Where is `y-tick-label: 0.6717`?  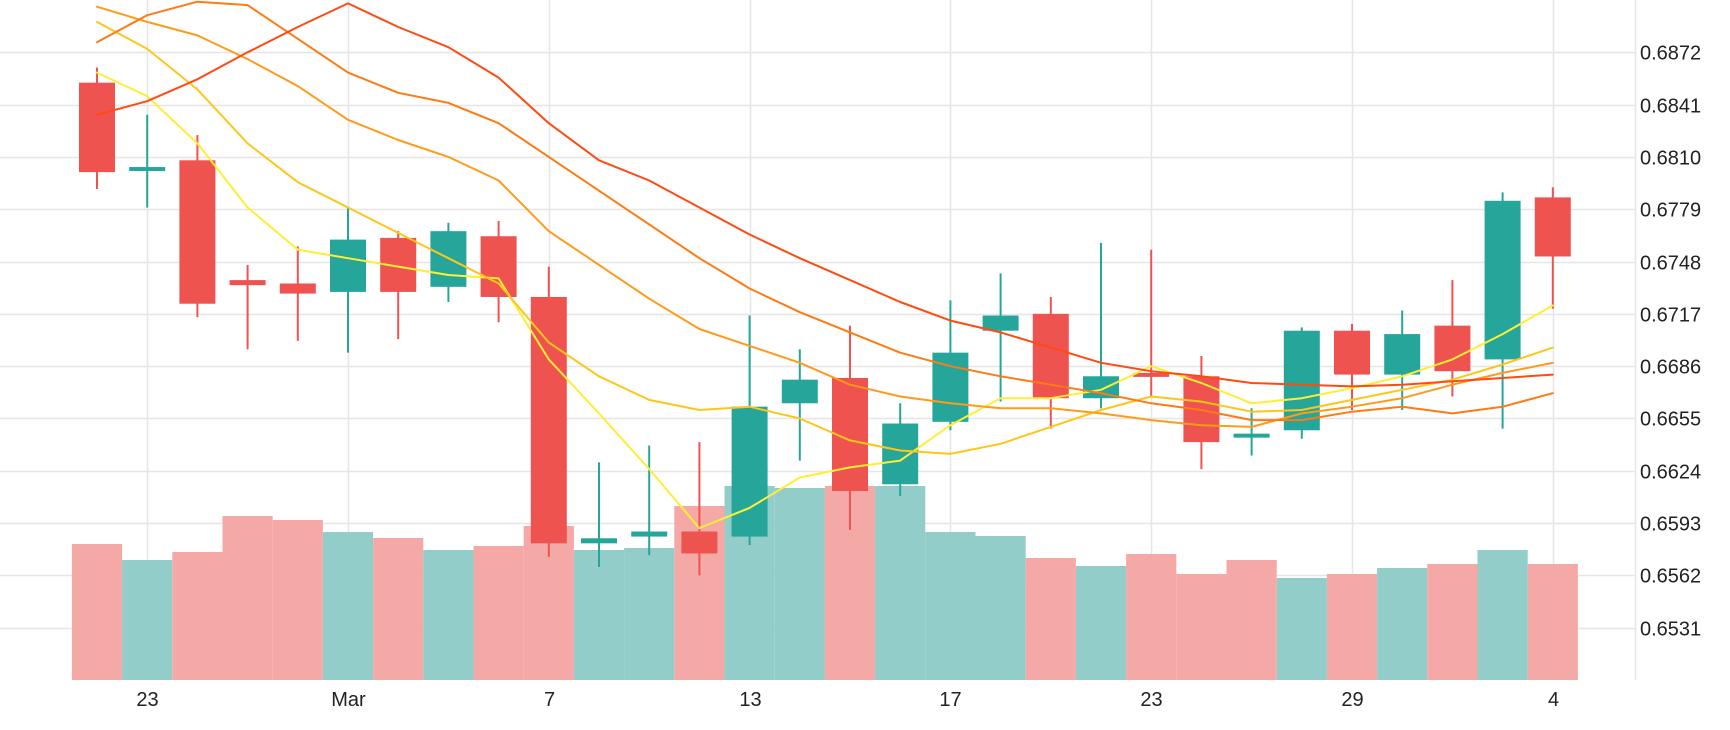
y-tick-label: 0.6717 is located at coordinates (1670, 316).